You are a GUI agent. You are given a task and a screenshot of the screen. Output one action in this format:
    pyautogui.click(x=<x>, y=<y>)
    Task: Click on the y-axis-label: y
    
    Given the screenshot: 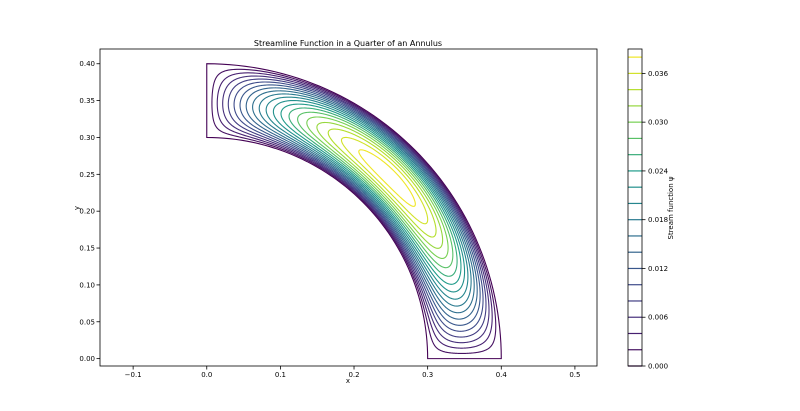 What is the action you would take?
    pyautogui.click(x=77, y=208)
    